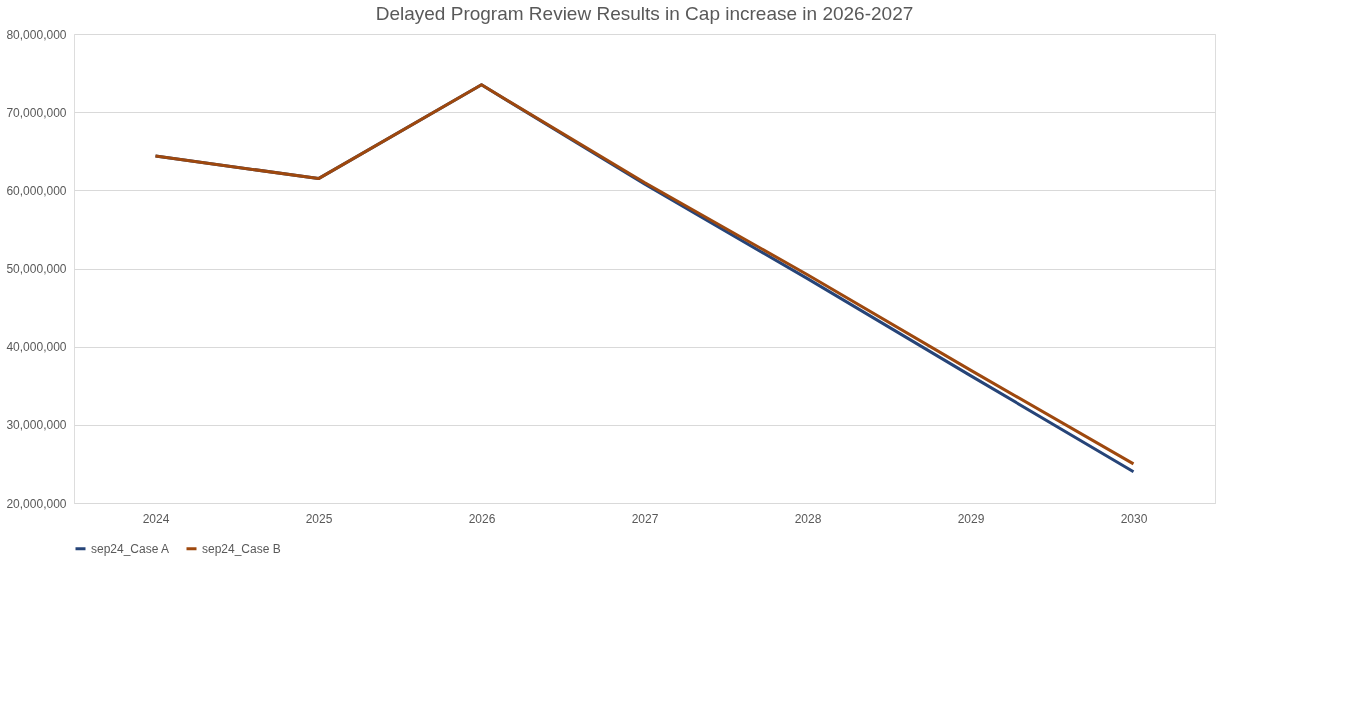  I want to click on x-tick-label: 2029, so click(971, 518).